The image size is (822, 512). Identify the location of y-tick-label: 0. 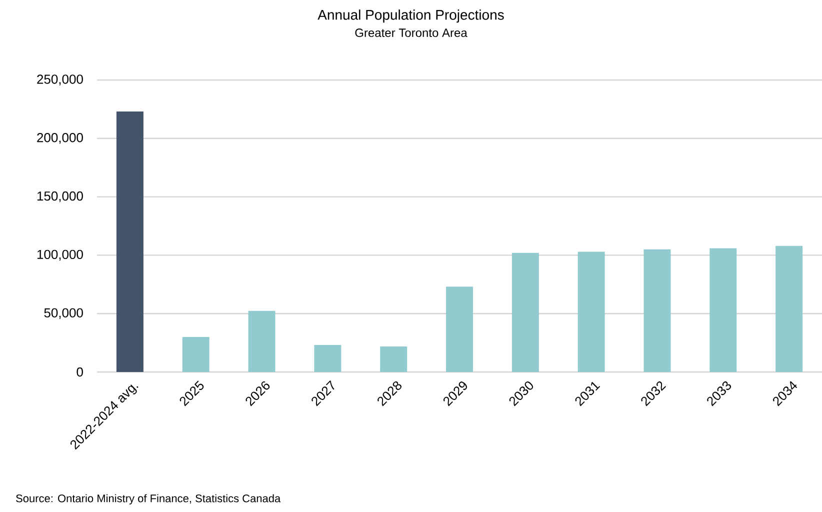
(79, 372).